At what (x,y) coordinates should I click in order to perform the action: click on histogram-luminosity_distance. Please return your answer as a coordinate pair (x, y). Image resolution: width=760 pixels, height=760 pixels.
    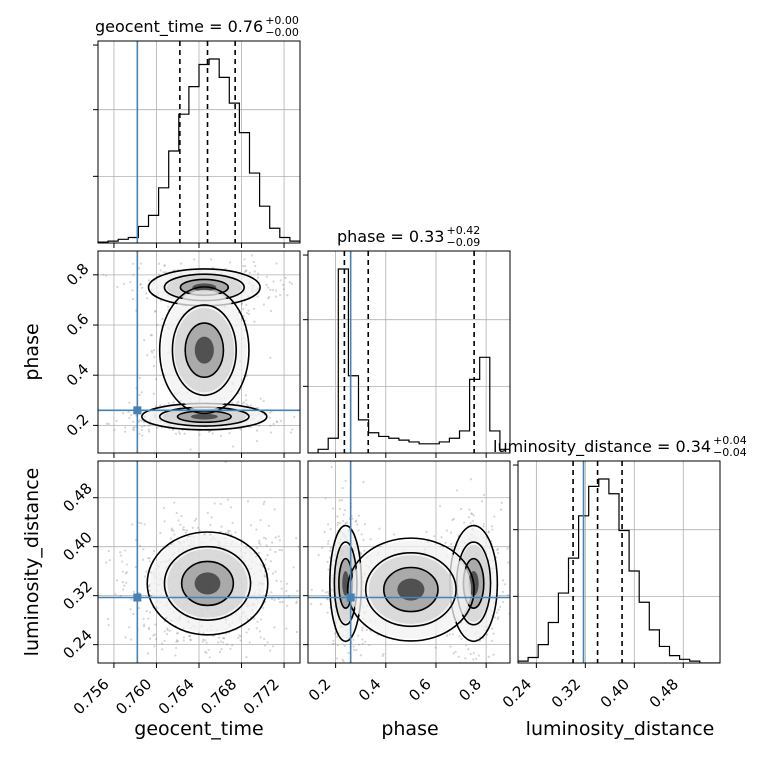
    Looking at the image, I should click on (619, 570).